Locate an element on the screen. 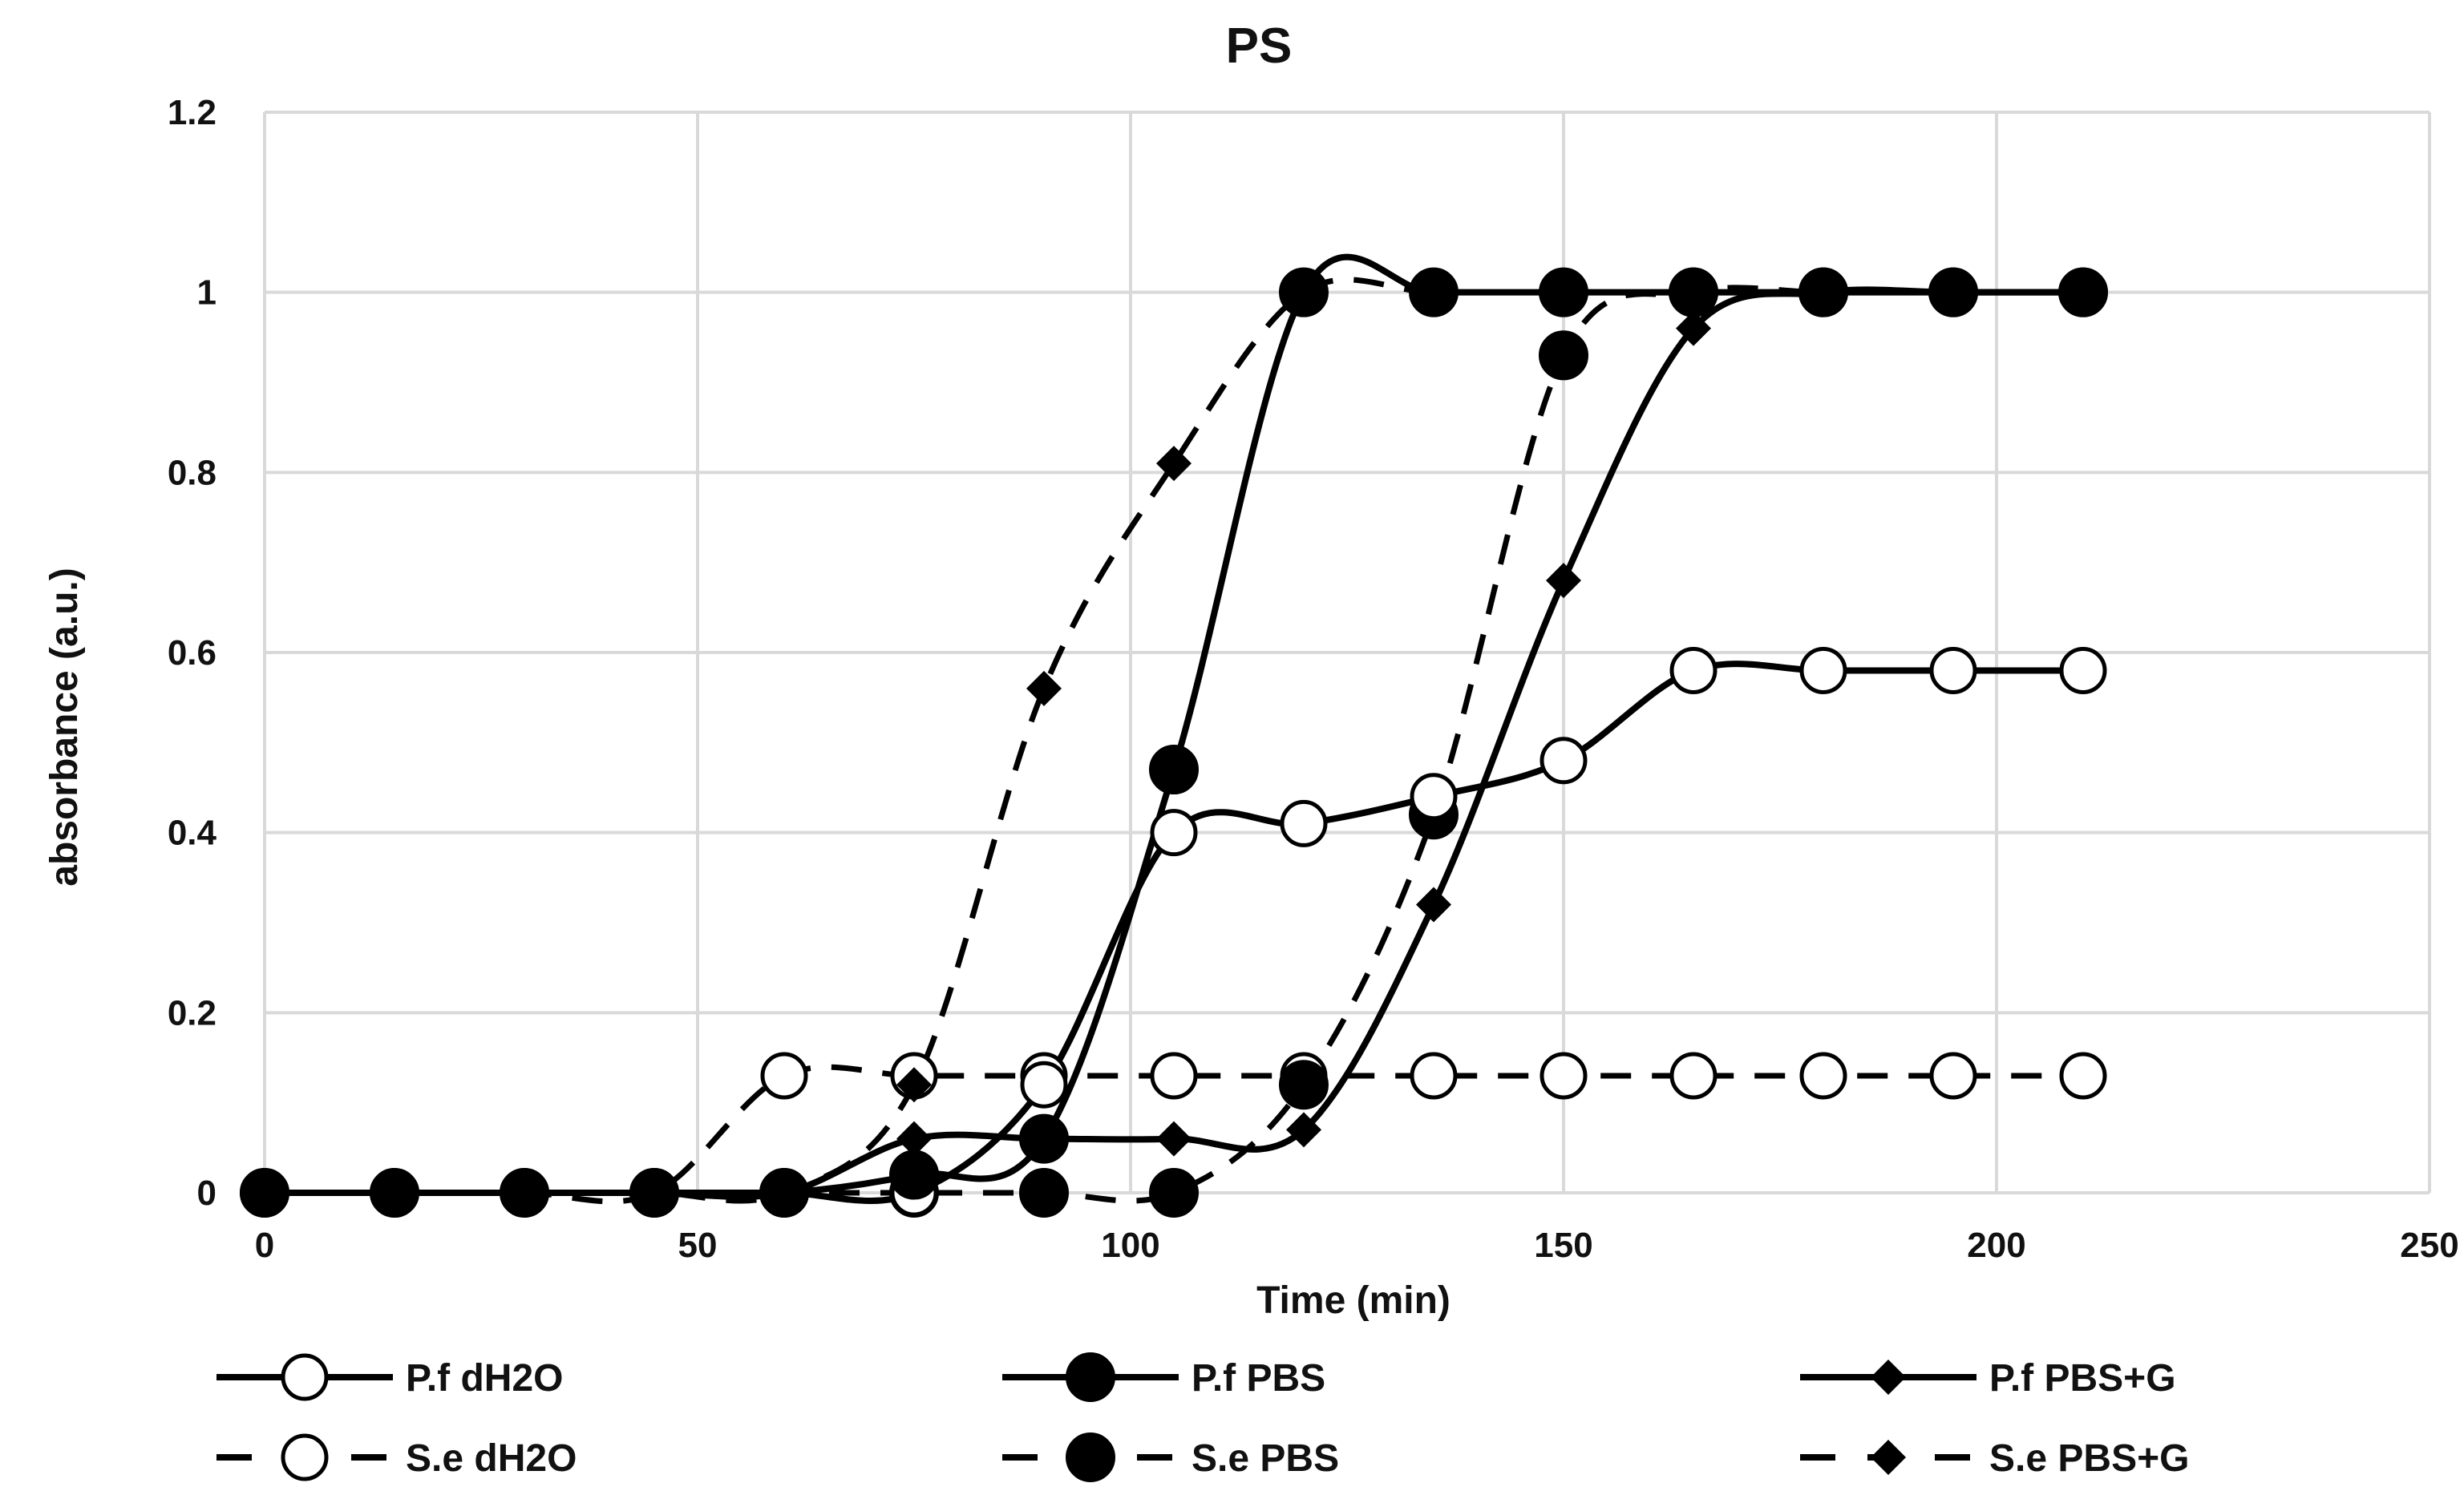 This screenshot has height=1487, width=2464. legend-item: P.f PBS+G is located at coordinates (1988, 1378).